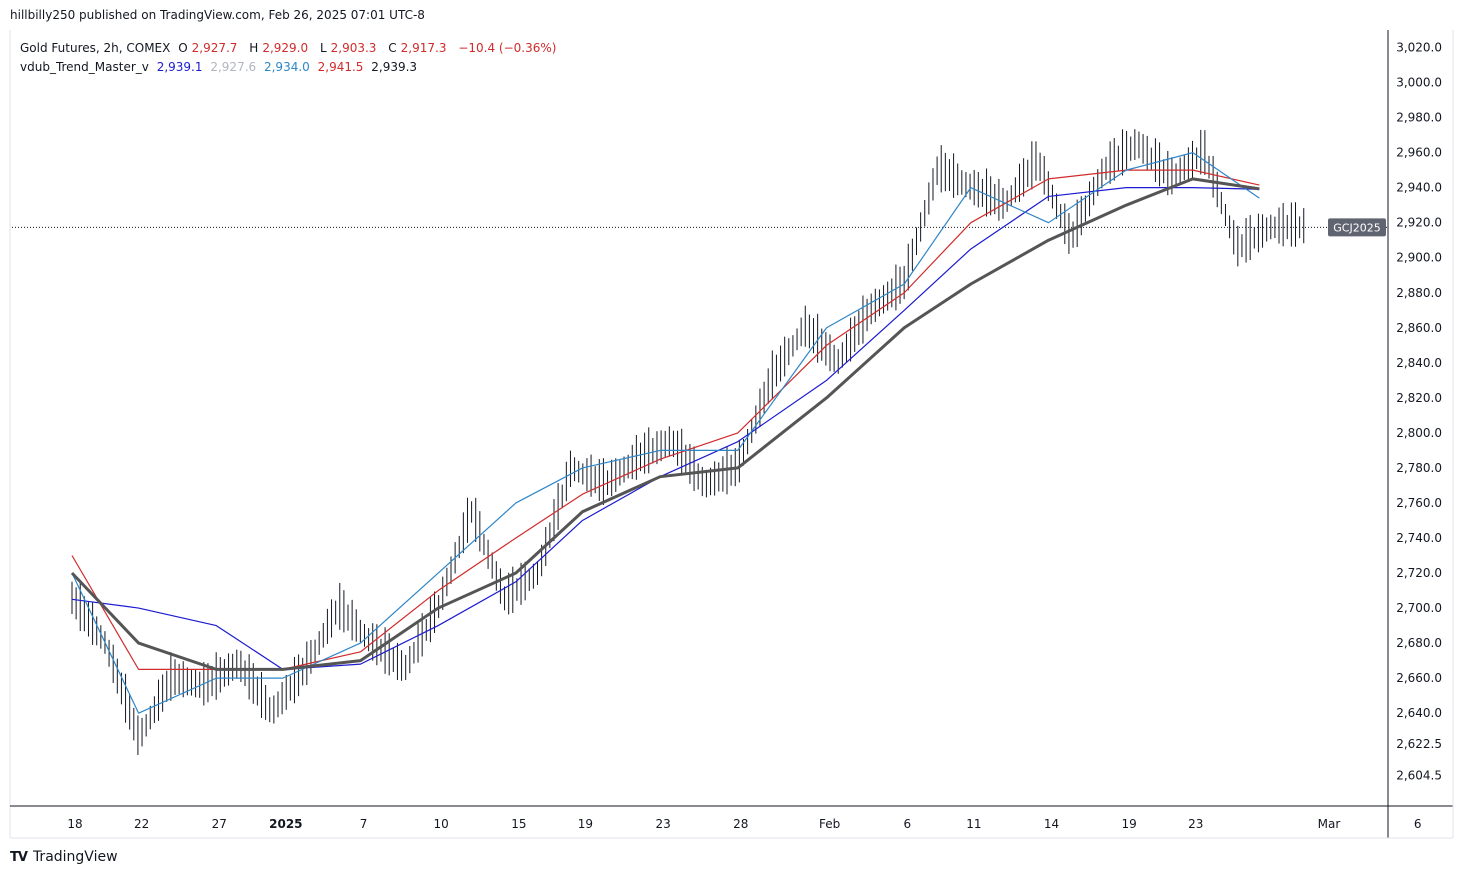 Image resolution: width=1465 pixels, height=878 pixels. Describe the element at coordinates (95, 48) in the screenshot. I see `symbol-label: Gold Futures, 2h, COMEX` at that location.